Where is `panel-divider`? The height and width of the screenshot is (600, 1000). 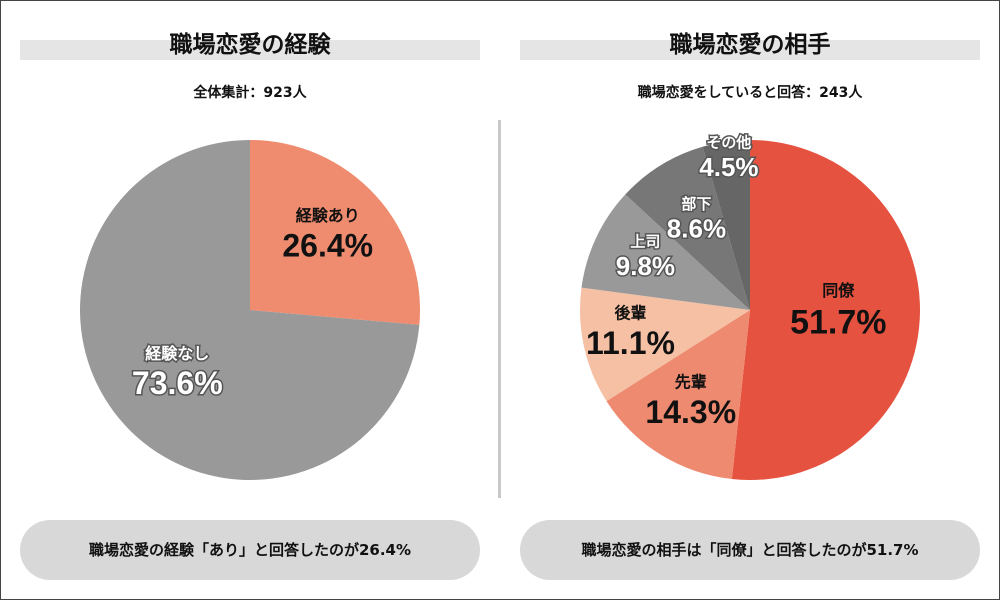 panel-divider is located at coordinates (499, 309).